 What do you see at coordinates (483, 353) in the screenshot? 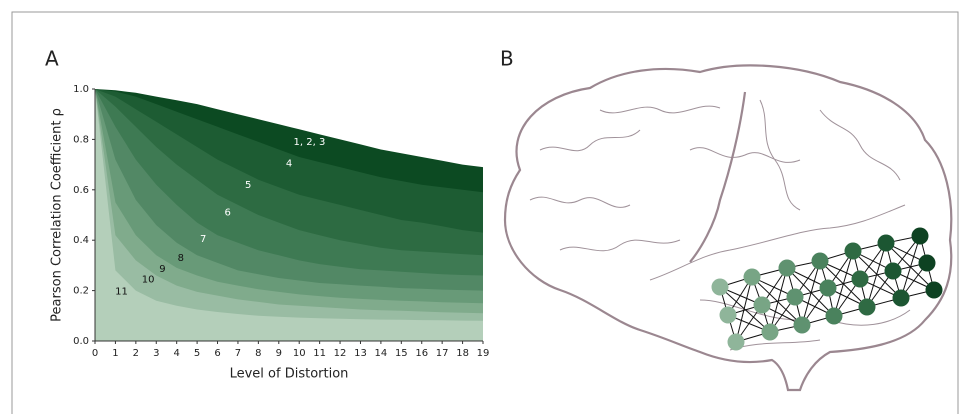
I see `x-tick-label: 19` at bounding box center [483, 353].